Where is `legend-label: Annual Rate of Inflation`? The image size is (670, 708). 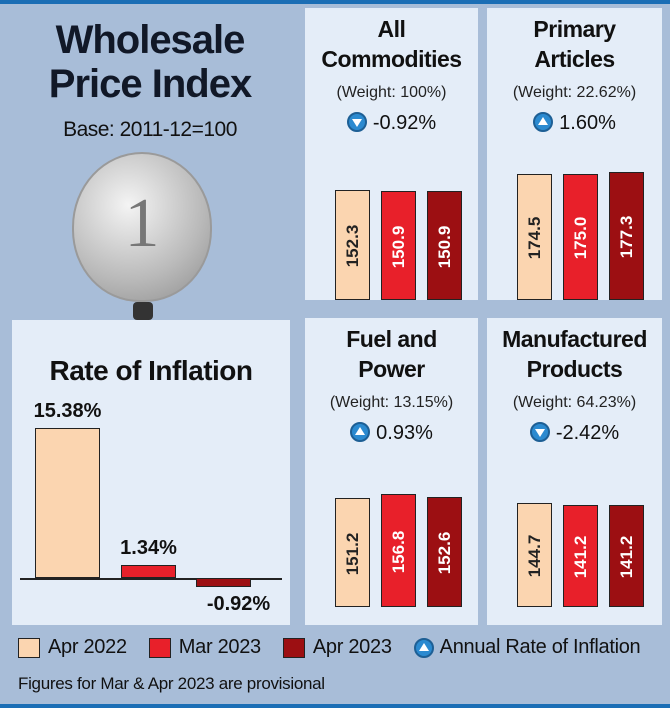
legend-label: Annual Rate of Inflation is located at coordinates (540, 647).